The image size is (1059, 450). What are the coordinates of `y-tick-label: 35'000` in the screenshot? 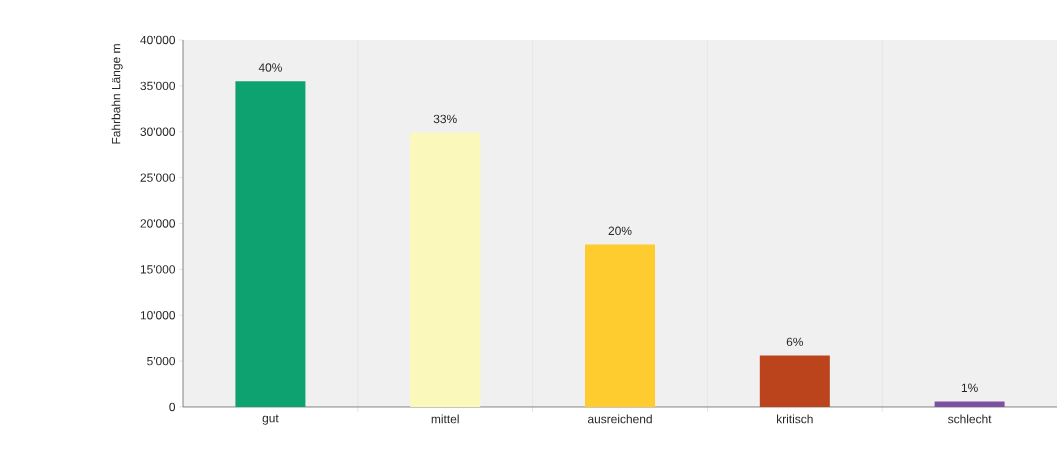 It's located at (158, 86).